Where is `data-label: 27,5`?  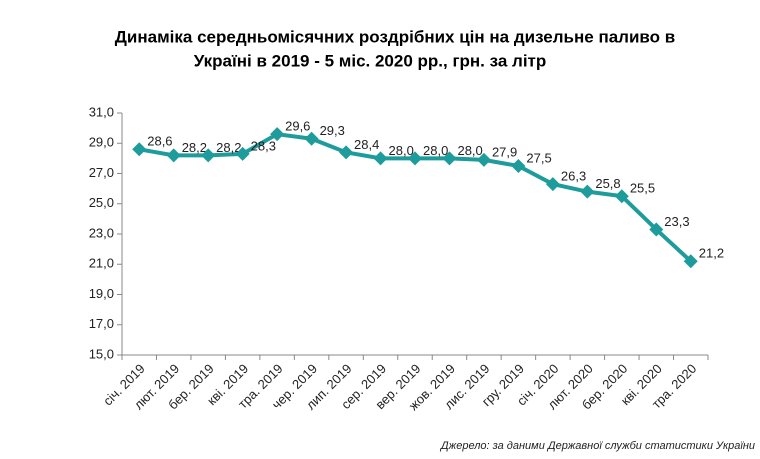
data-label: 27,5 is located at coordinates (538, 157).